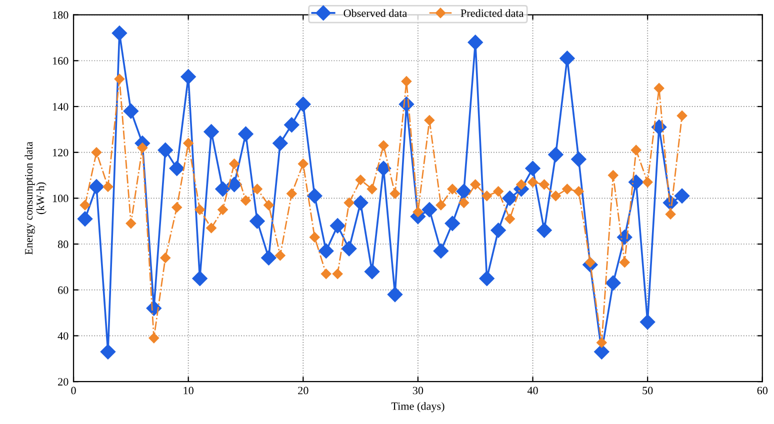 This screenshot has height=424, width=774. I want to click on y-axis-title: Energy consumption data (kW·h), so click(35, 198).